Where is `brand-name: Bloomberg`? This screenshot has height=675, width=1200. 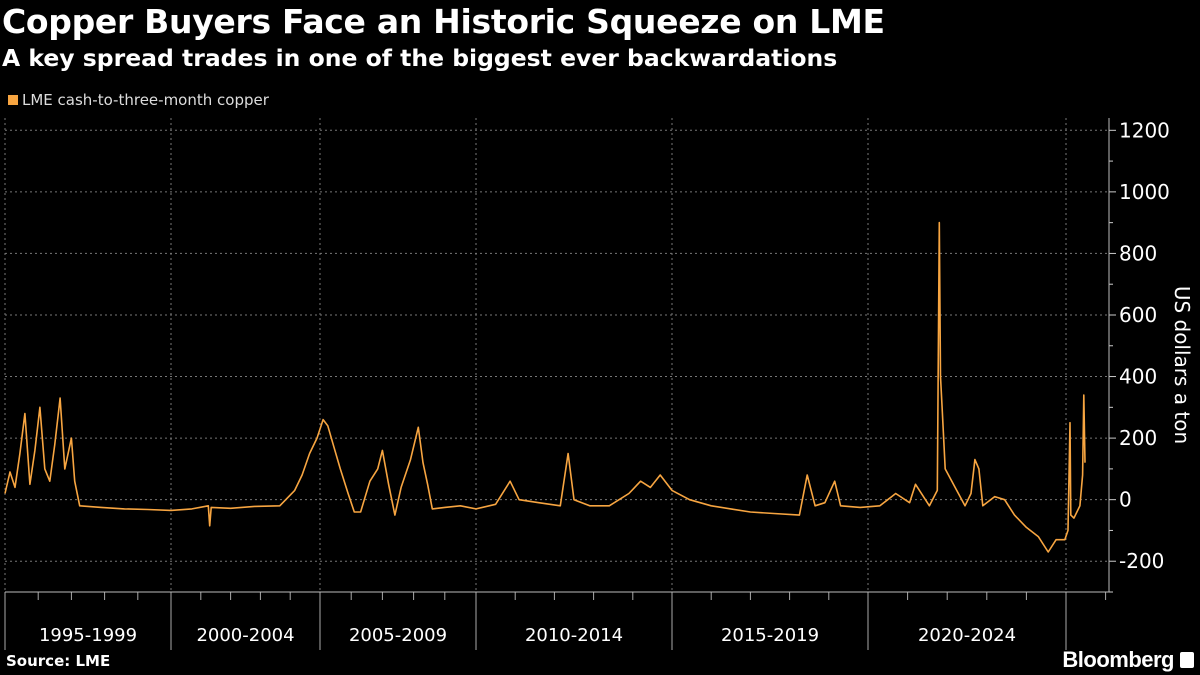 brand-name: Bloomberg is located at coordinates (1118, 659).